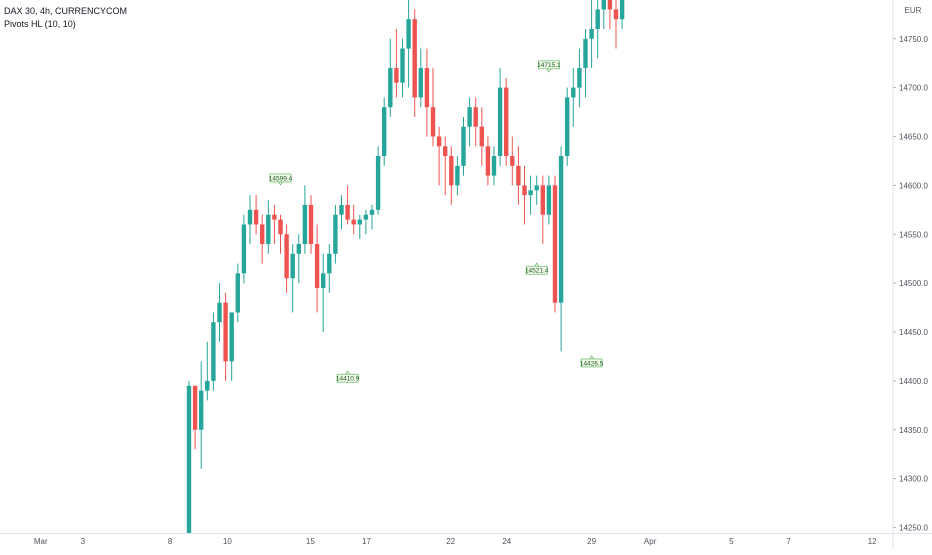 This screenshot has height=555, width=932. I want to click on time-tick-label: 24, so click(506, 541).